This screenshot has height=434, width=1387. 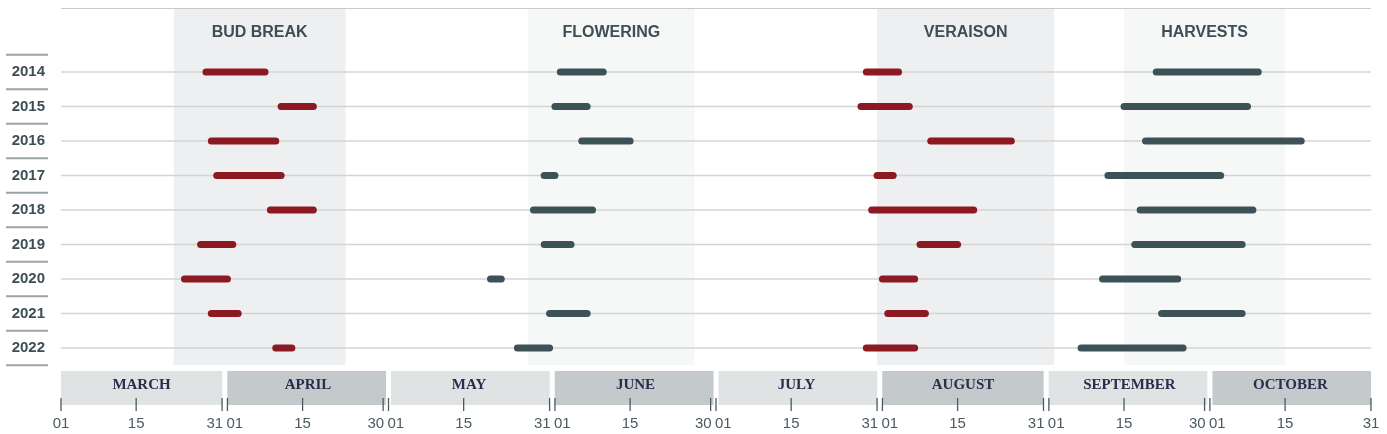 I want to click on band-label: HARVESTS, so click(x=1205, y=32).